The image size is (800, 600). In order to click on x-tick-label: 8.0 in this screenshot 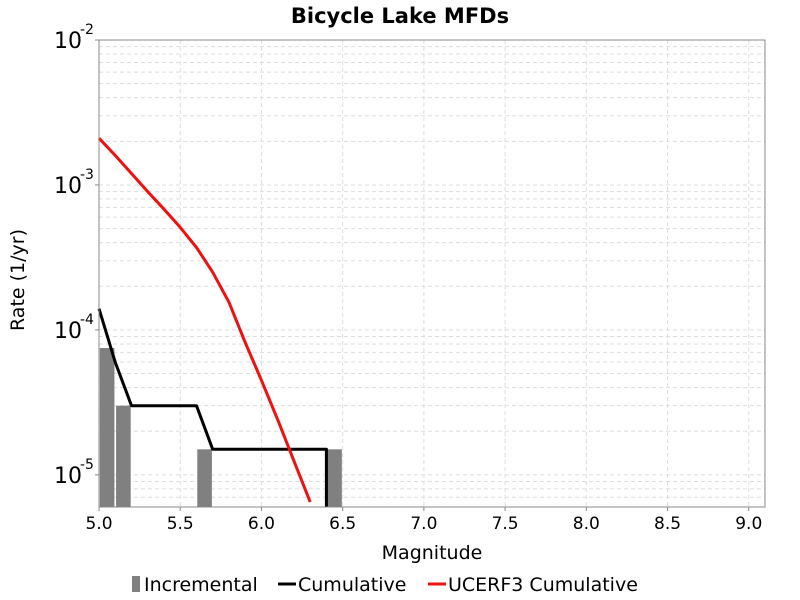, I will do `click(586, 524)`.